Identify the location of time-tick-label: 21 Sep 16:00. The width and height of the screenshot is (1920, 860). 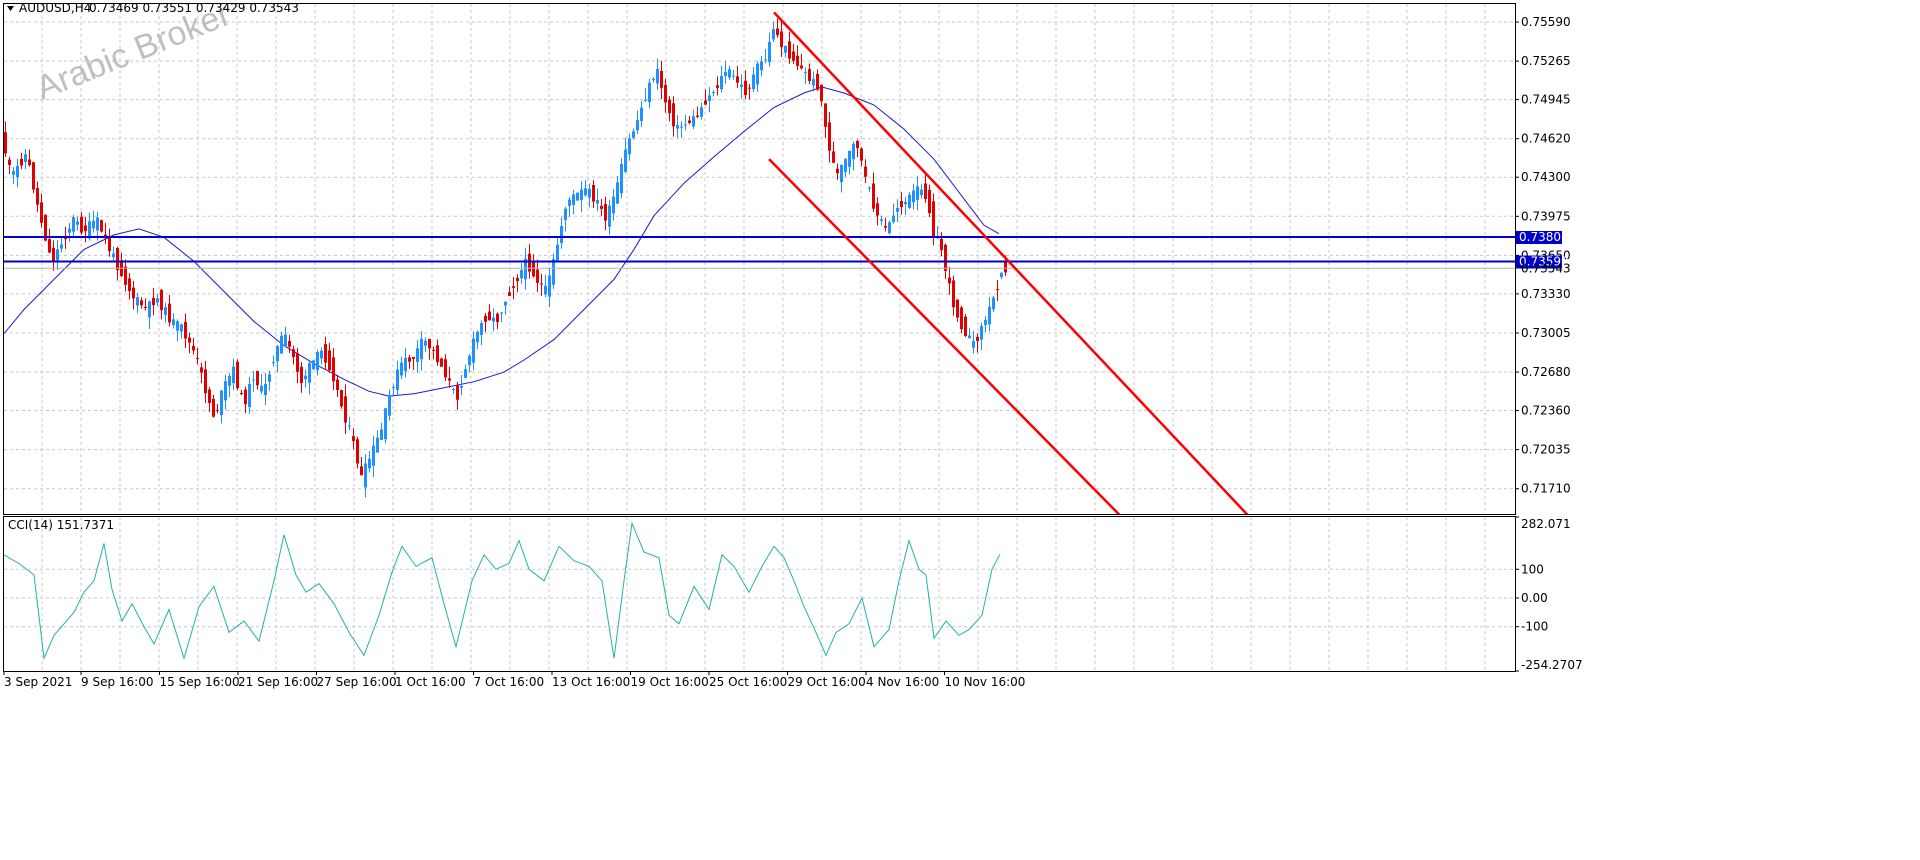
(278, 682).